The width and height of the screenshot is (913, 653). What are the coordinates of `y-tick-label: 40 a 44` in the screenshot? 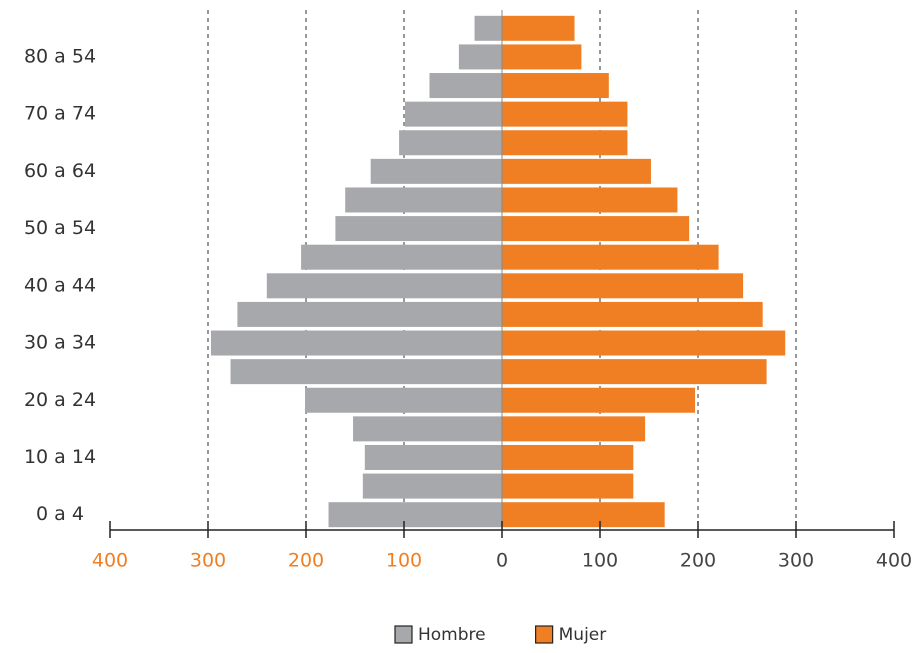 It's located at (60, 285).